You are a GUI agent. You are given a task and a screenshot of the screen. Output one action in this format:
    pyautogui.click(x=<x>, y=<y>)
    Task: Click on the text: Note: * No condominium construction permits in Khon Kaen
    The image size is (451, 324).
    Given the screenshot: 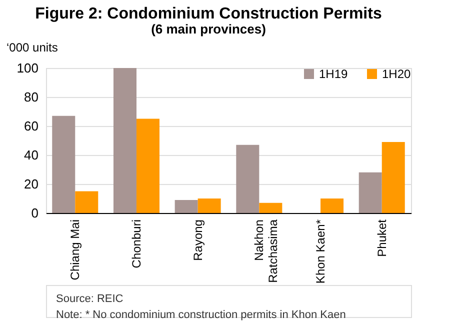 What is the action you would take?
    pyautogui.click(x=201, y=315)
    